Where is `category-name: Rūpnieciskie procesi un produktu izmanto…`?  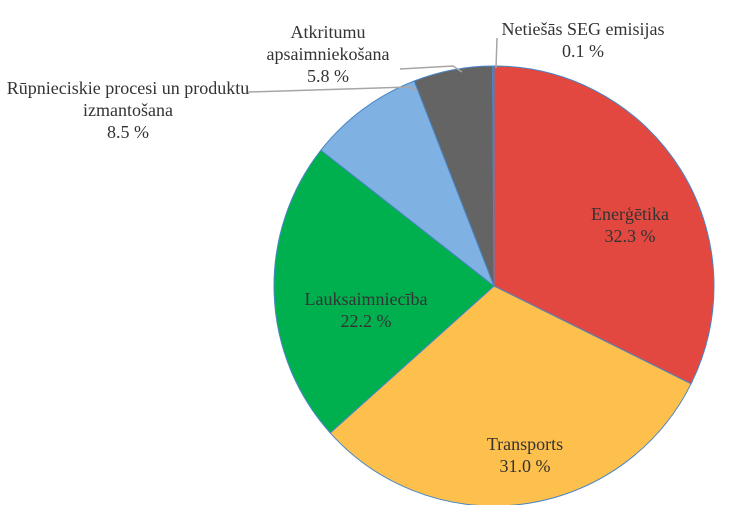 category-name: Rūpnieciskie procesi un produktu izmanto… is located at coordinates (128, 99).